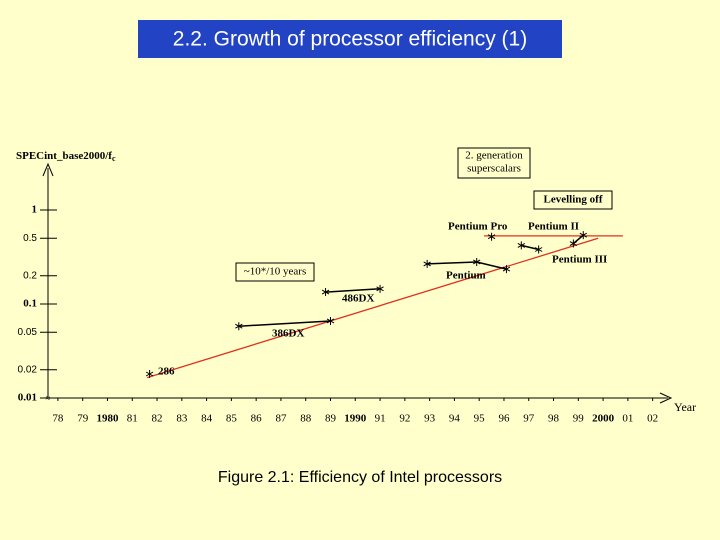  Describe the element at coordinates (182, 419) in the screenshot. I see `x-tick-label: 83` at that location.